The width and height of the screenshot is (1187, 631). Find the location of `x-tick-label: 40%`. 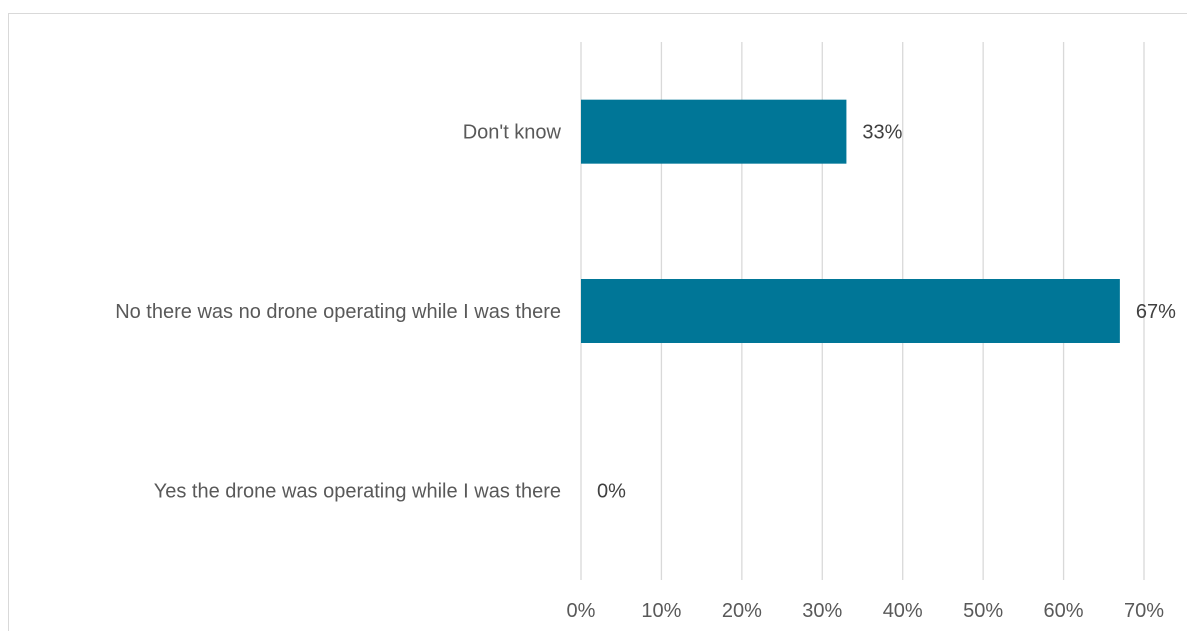

x-tick-label: 40% is located at coordinates (903, 611).